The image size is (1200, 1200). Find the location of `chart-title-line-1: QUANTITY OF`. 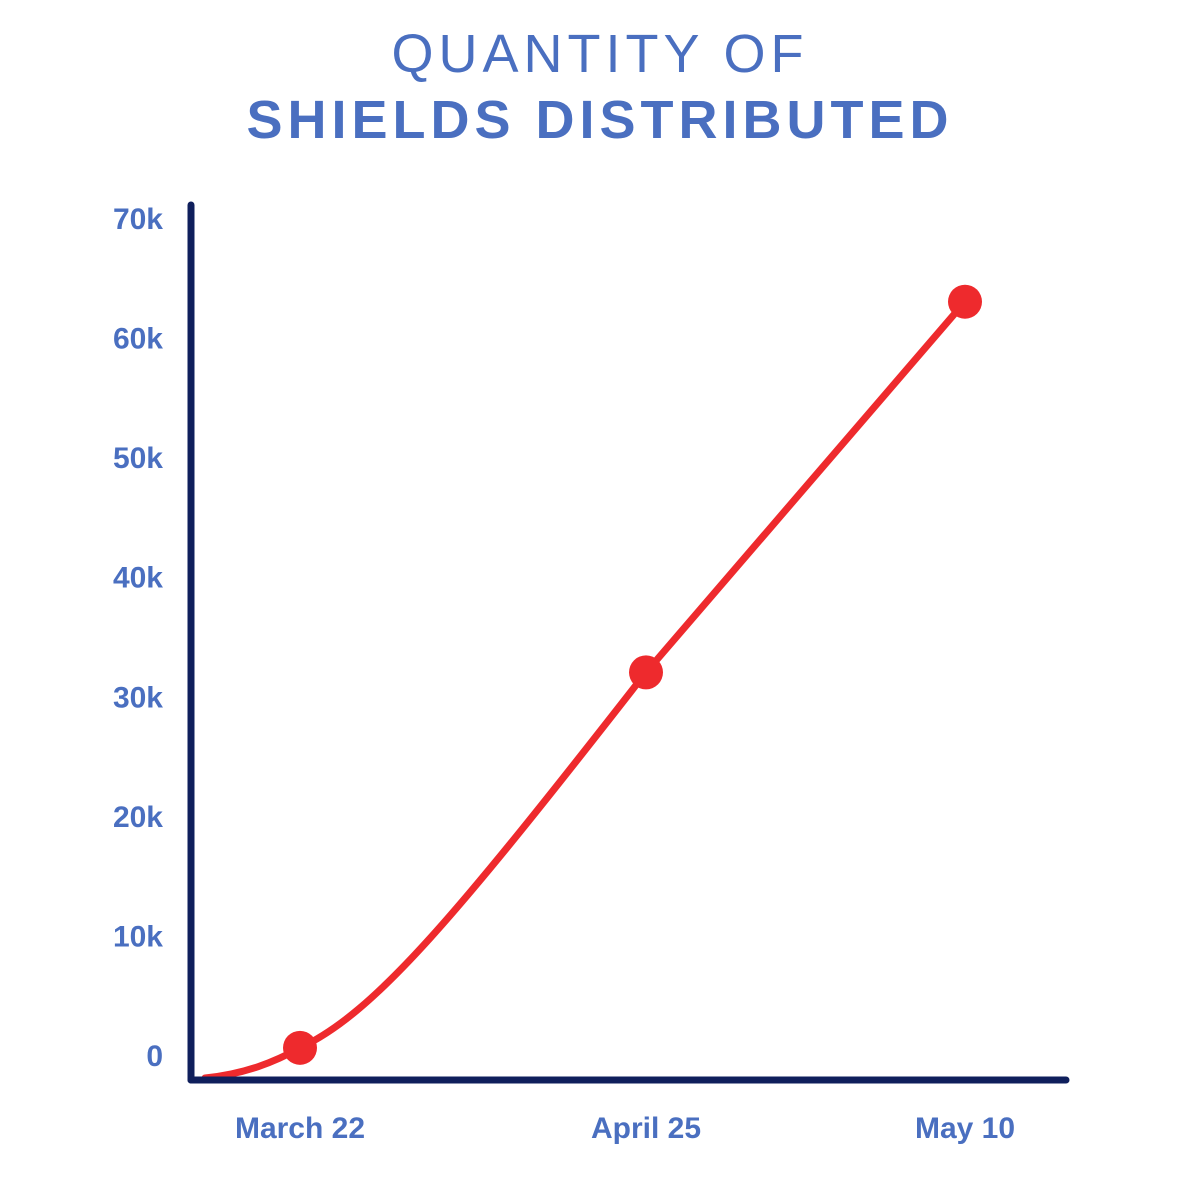

chart-title-line-1: QUANTITY OF is located at coordinates (600, 54).